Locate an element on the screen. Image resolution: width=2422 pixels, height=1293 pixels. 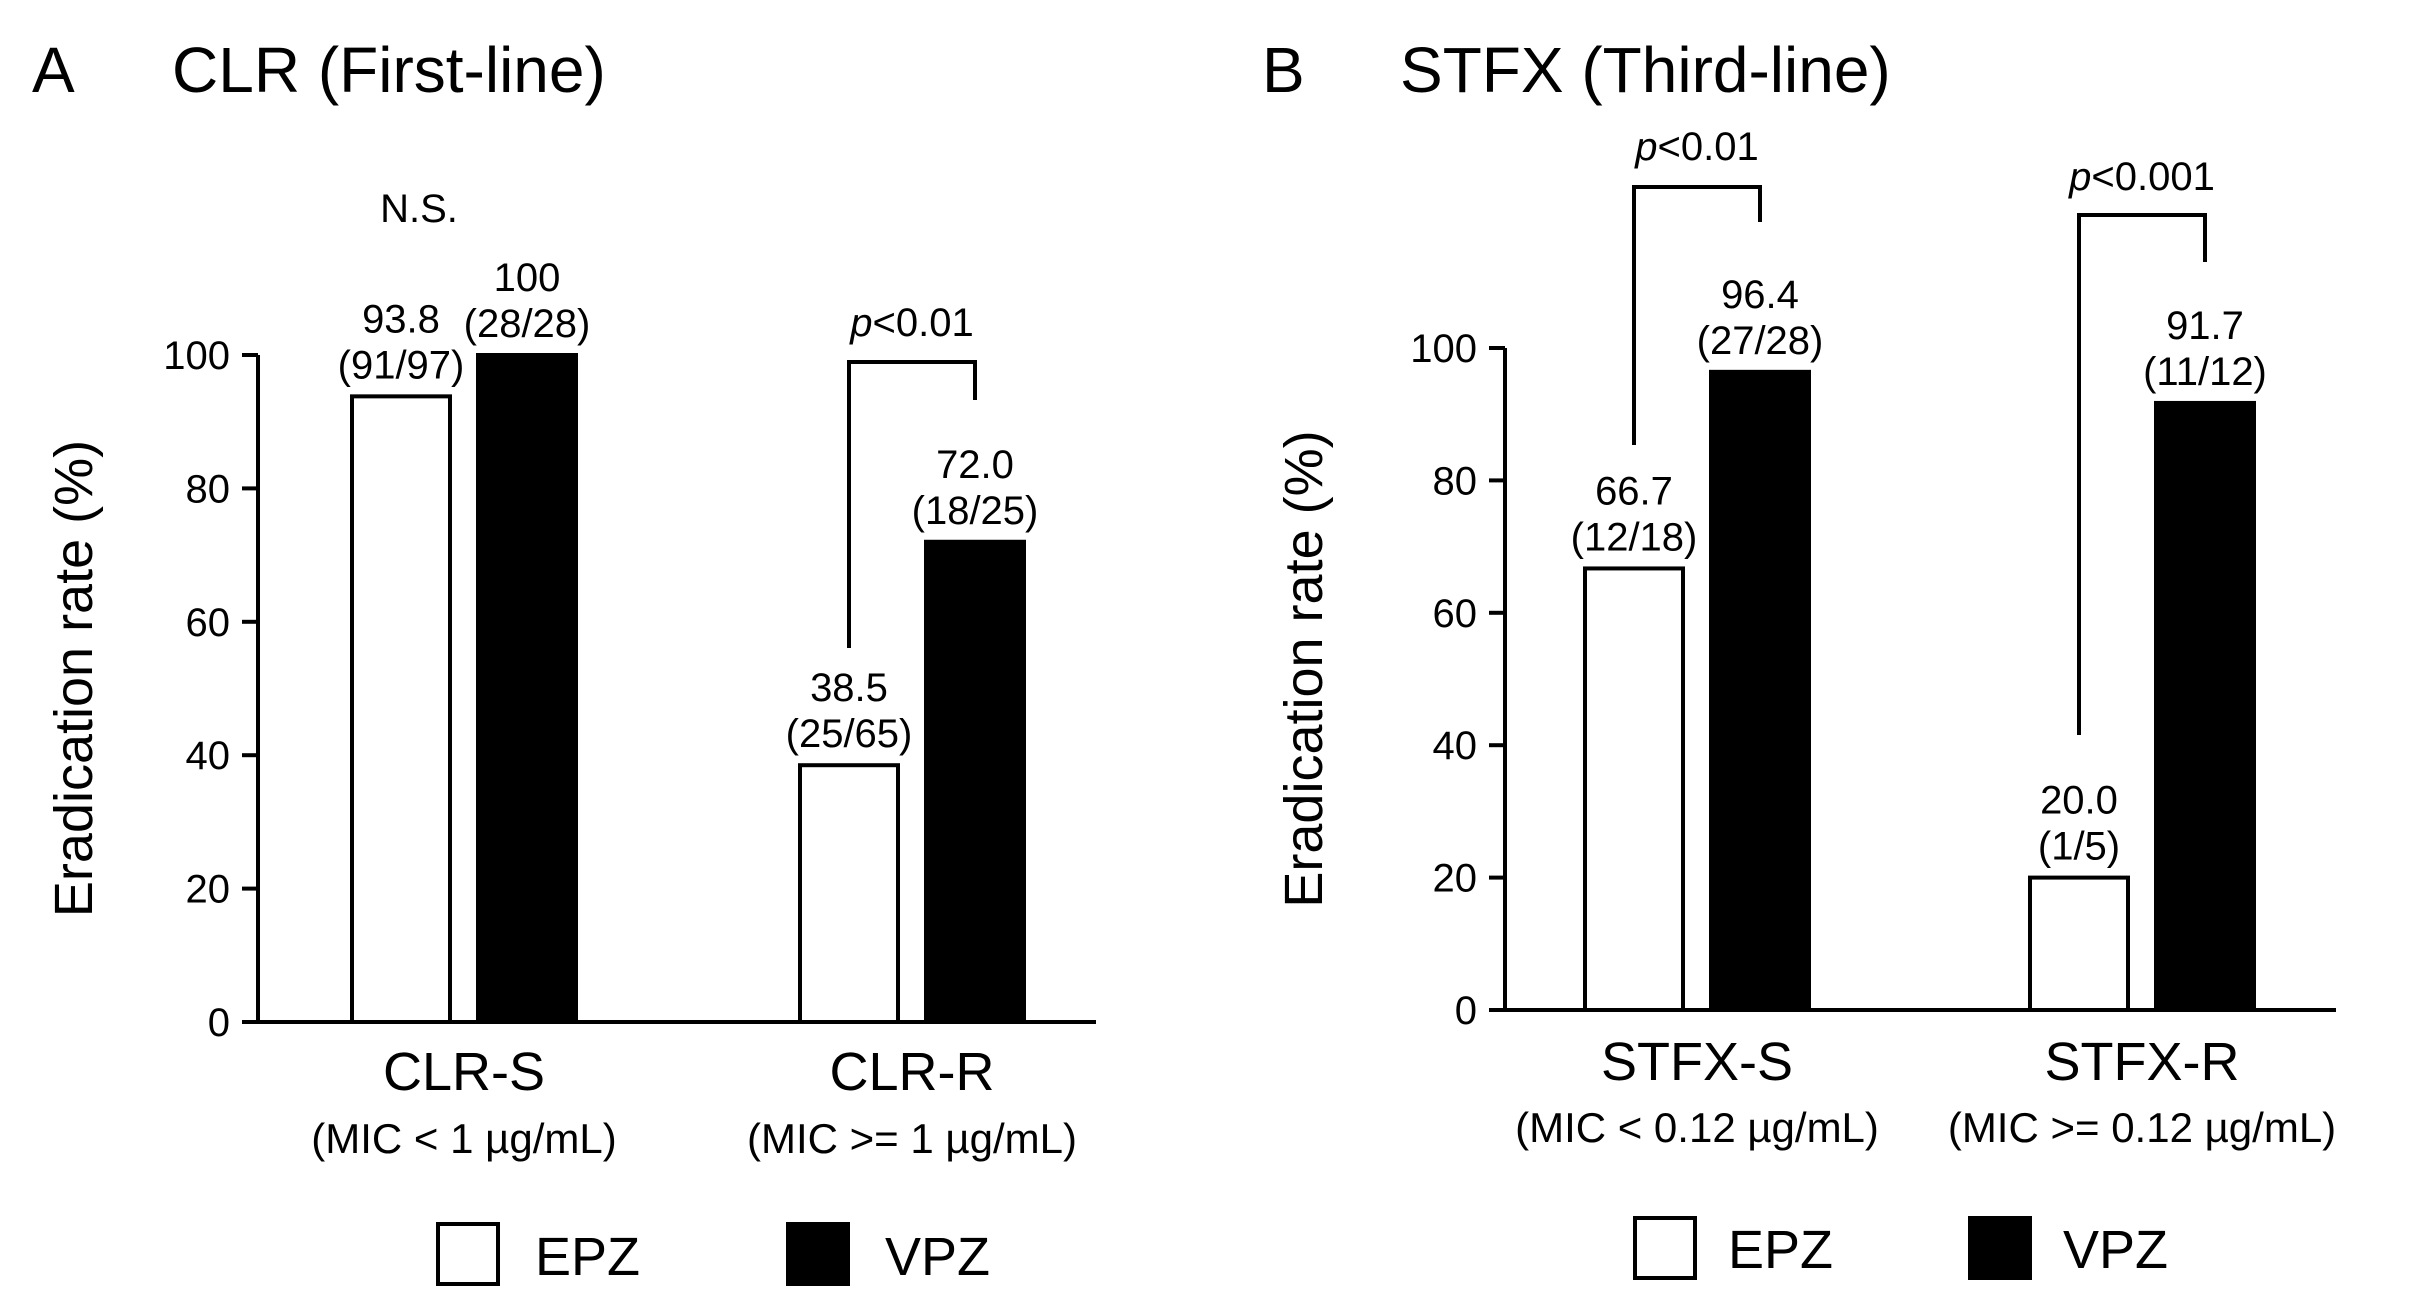
data-label-value: 72.0 is located at coordinates (975, 465).